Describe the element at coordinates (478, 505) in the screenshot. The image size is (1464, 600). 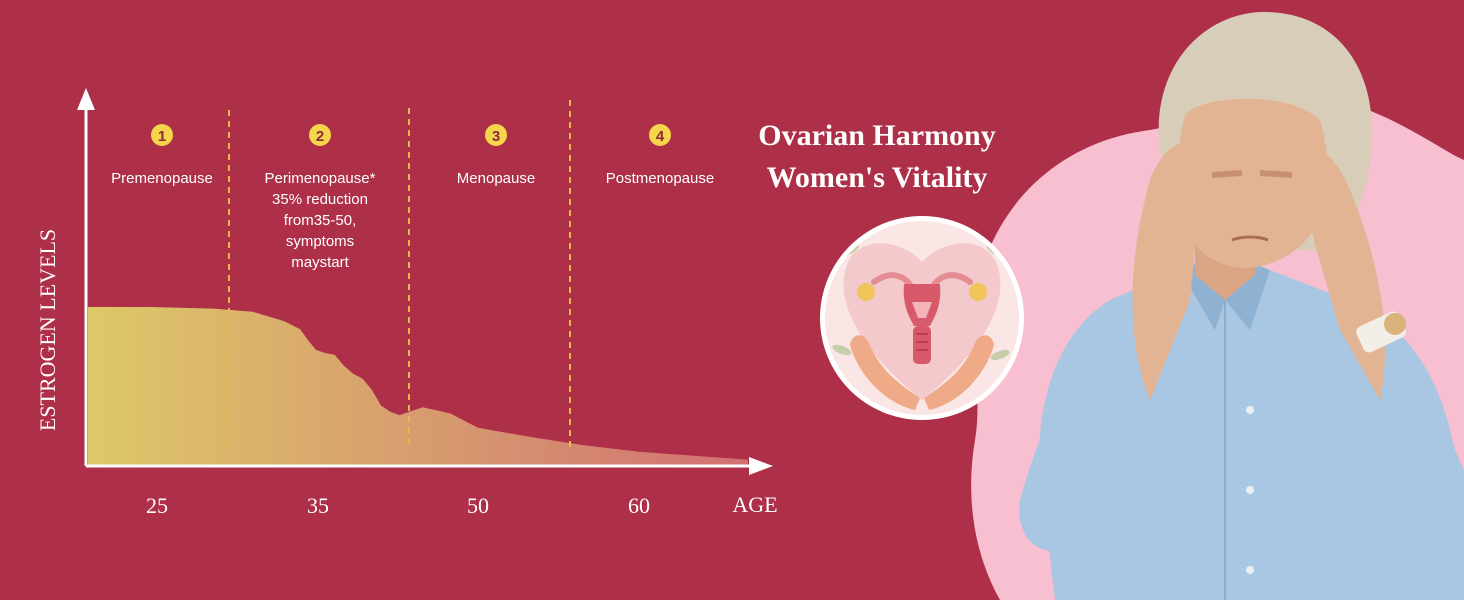
I see `x-tick-label: 50` at that location.